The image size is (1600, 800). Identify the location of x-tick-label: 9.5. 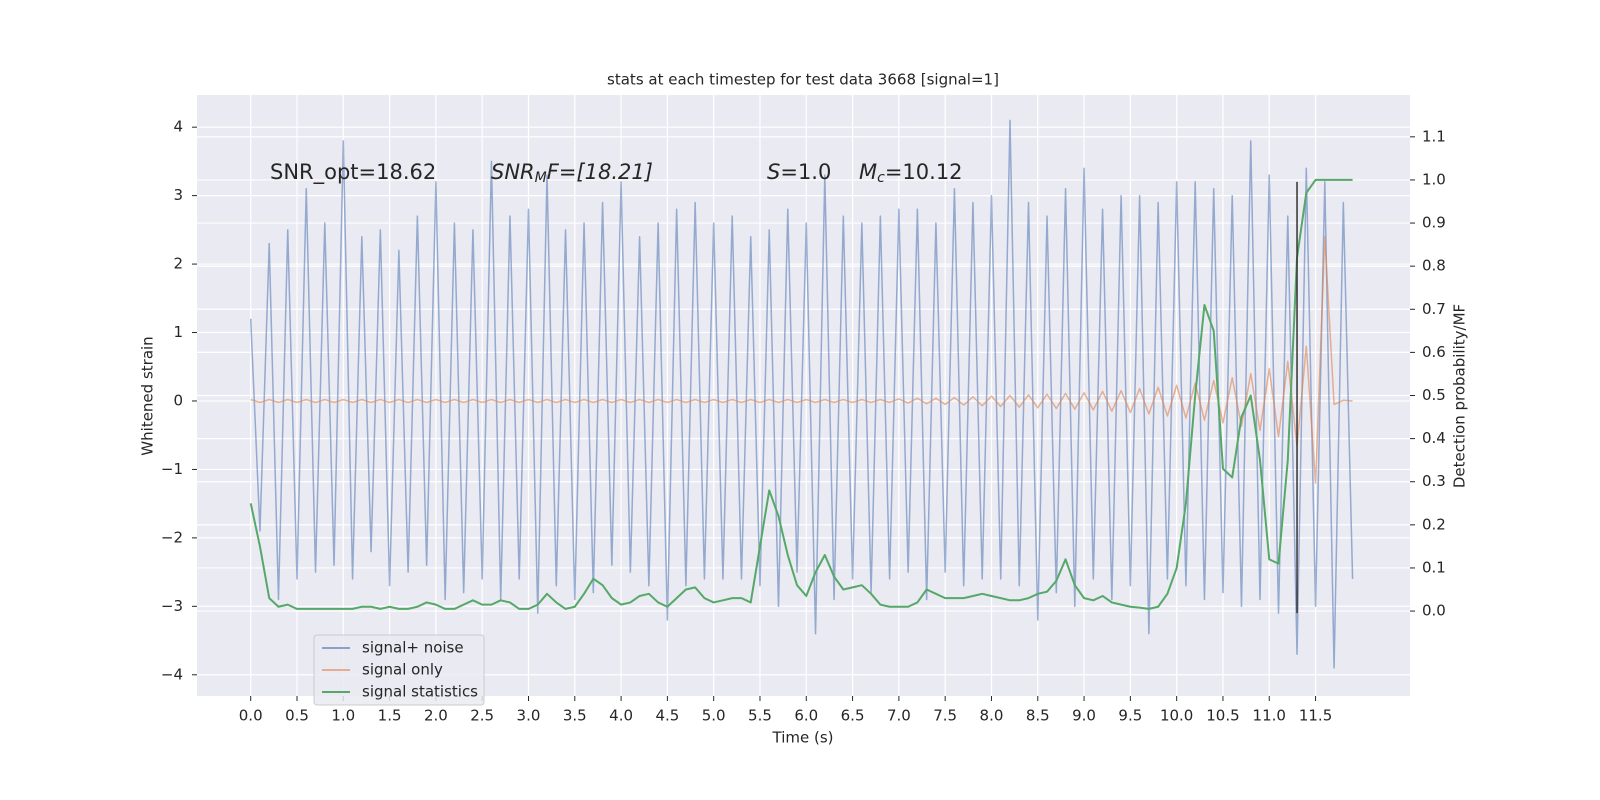
(1130, 716).